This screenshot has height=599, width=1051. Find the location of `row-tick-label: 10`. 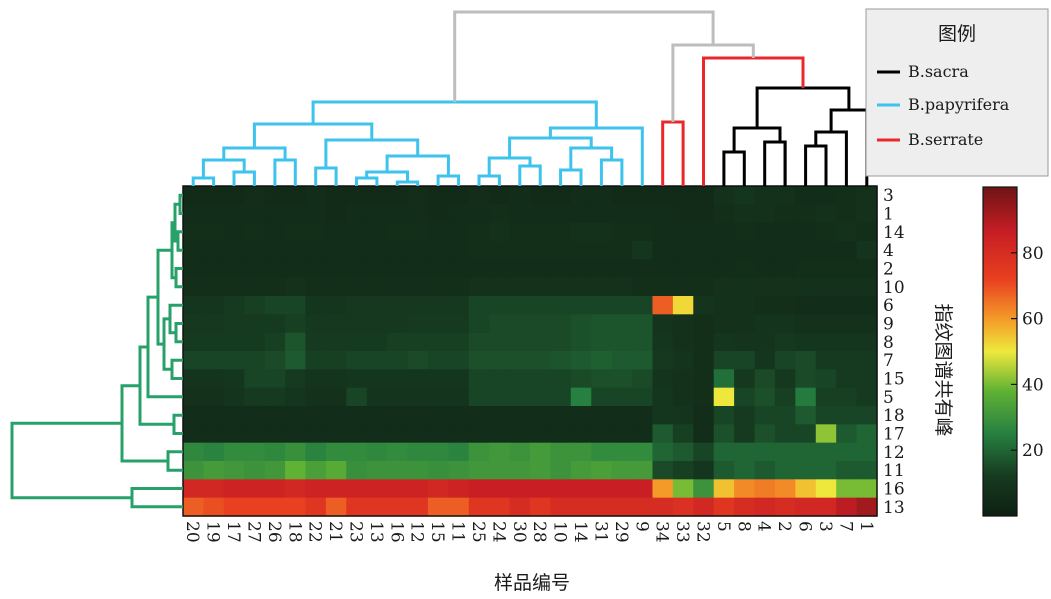

row-tick-label: 10 is located at coordinates (894, 288).